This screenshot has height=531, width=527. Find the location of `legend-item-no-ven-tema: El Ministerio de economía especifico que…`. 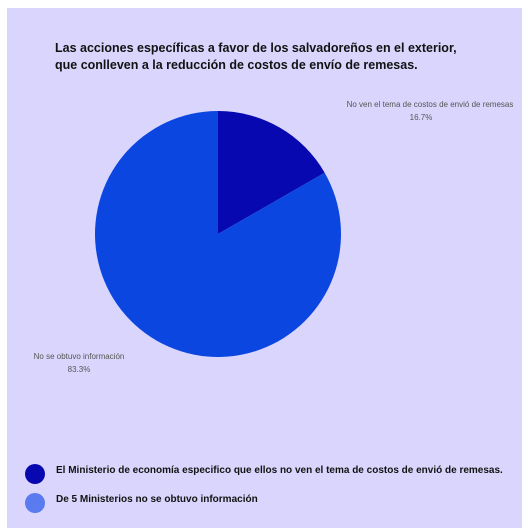

legend-item-no-ven-tema: El Ministerio de economía especifico que… is located at coordinates (272, 473).